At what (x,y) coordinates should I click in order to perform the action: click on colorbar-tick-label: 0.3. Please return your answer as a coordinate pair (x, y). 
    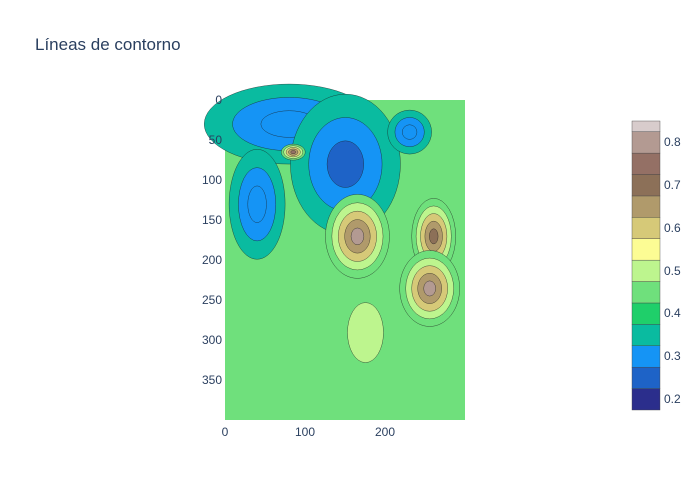
    Looking at the image, I should click on (672, 356).